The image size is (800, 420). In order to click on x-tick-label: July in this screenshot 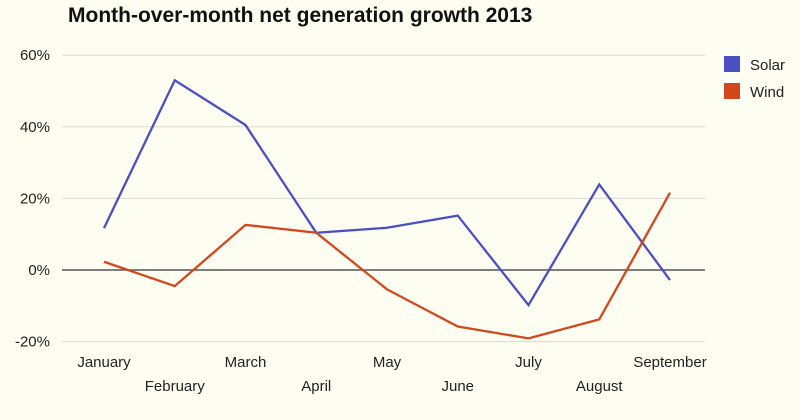, I will do `click(528, 362)`.